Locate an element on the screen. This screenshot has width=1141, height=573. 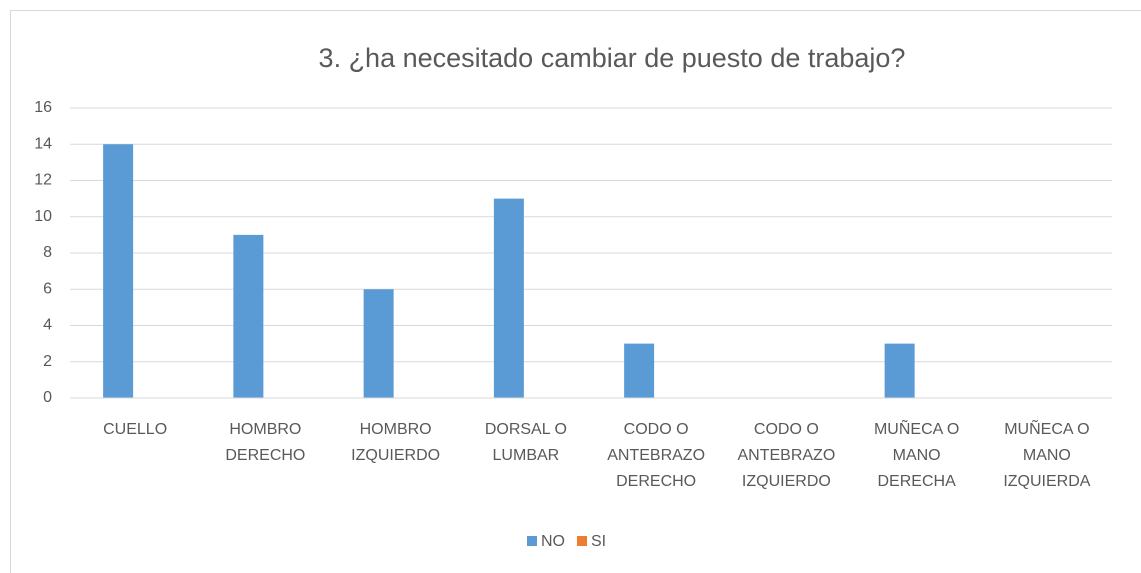
y-tick-label: 0 is located at coordinates (47, 397).